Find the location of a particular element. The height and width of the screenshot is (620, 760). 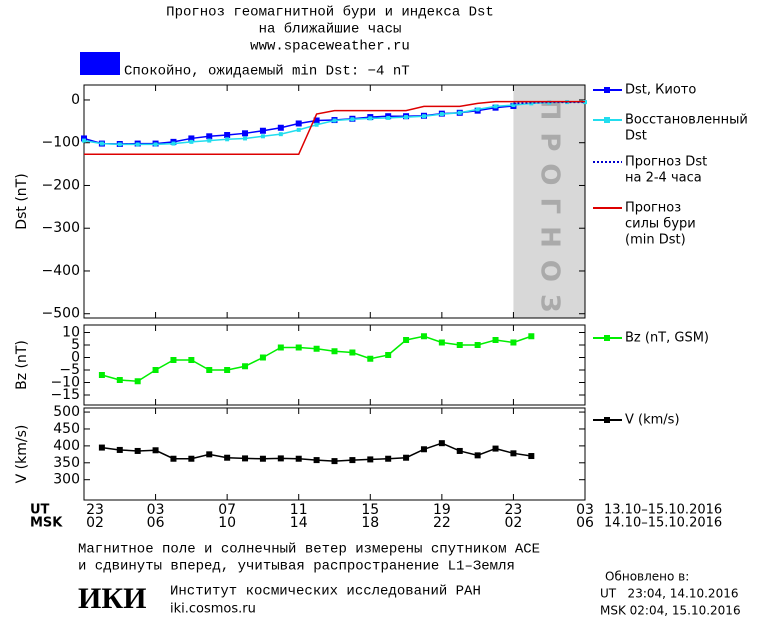

legend-label: Bz (nT, GSM) is located at coordinates (667, 338).